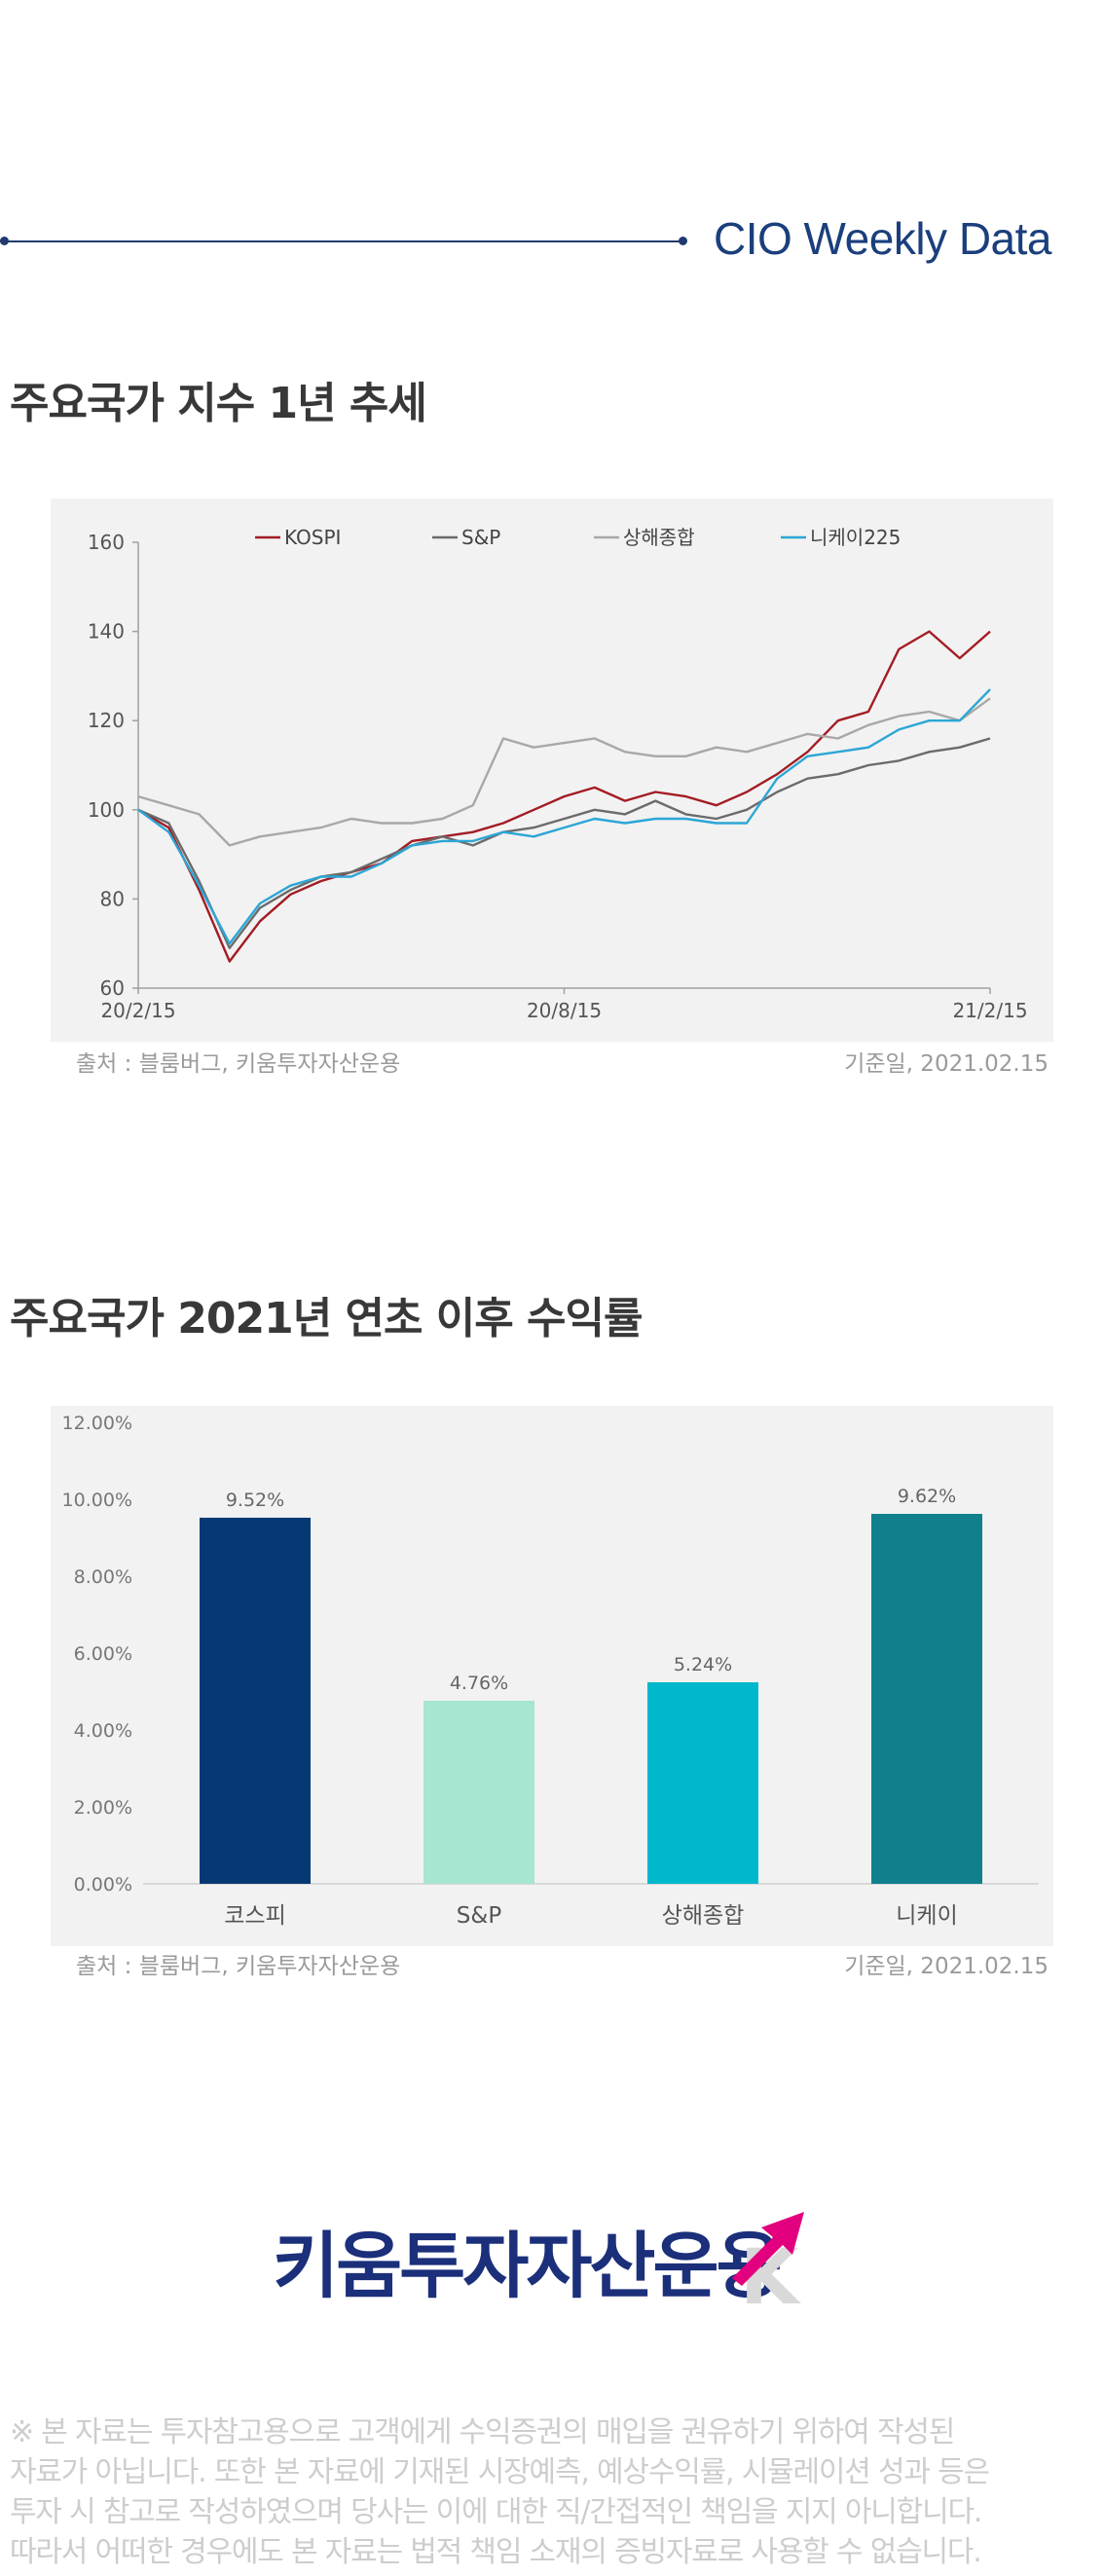  Describe the element at coordinates (112, 988) in the screenshot. I see `y-tick-label: 60` at that location.